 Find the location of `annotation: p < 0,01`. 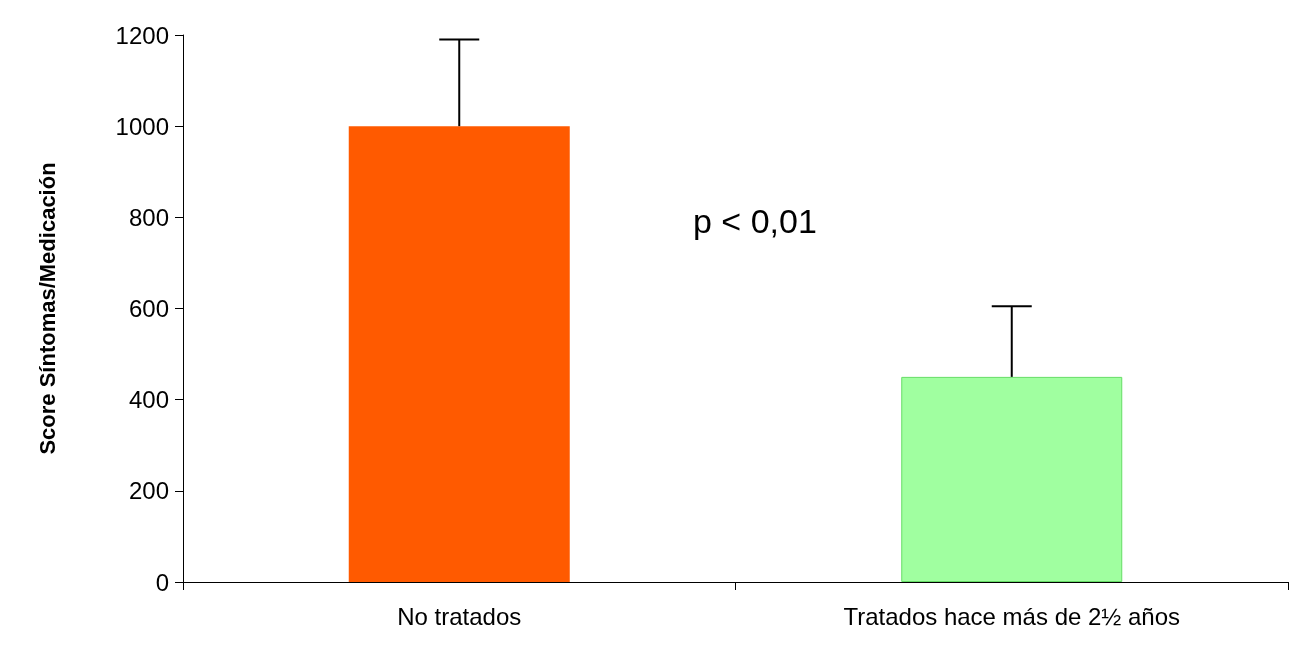

annotation: p < 0,01 is located at coordinates (755, 221).